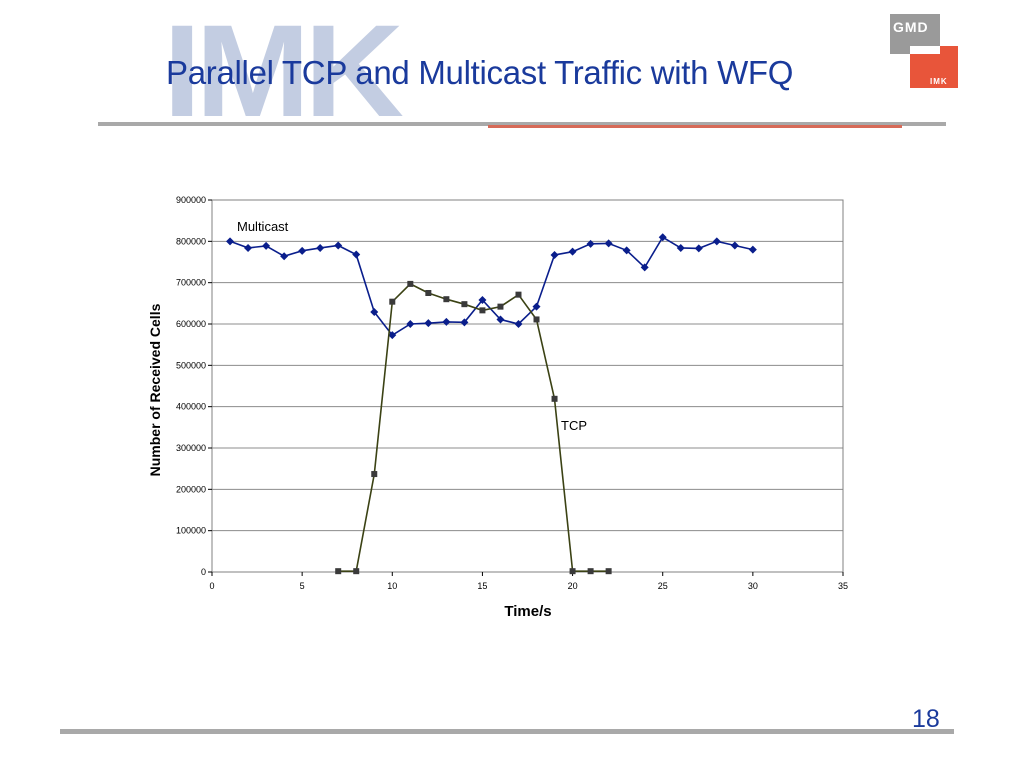 The width and height of the screenshot is (1024, 768). Describe the element at coordinates (211, 586) in the screenshot. I see `x-tick-label: 0` at that location.